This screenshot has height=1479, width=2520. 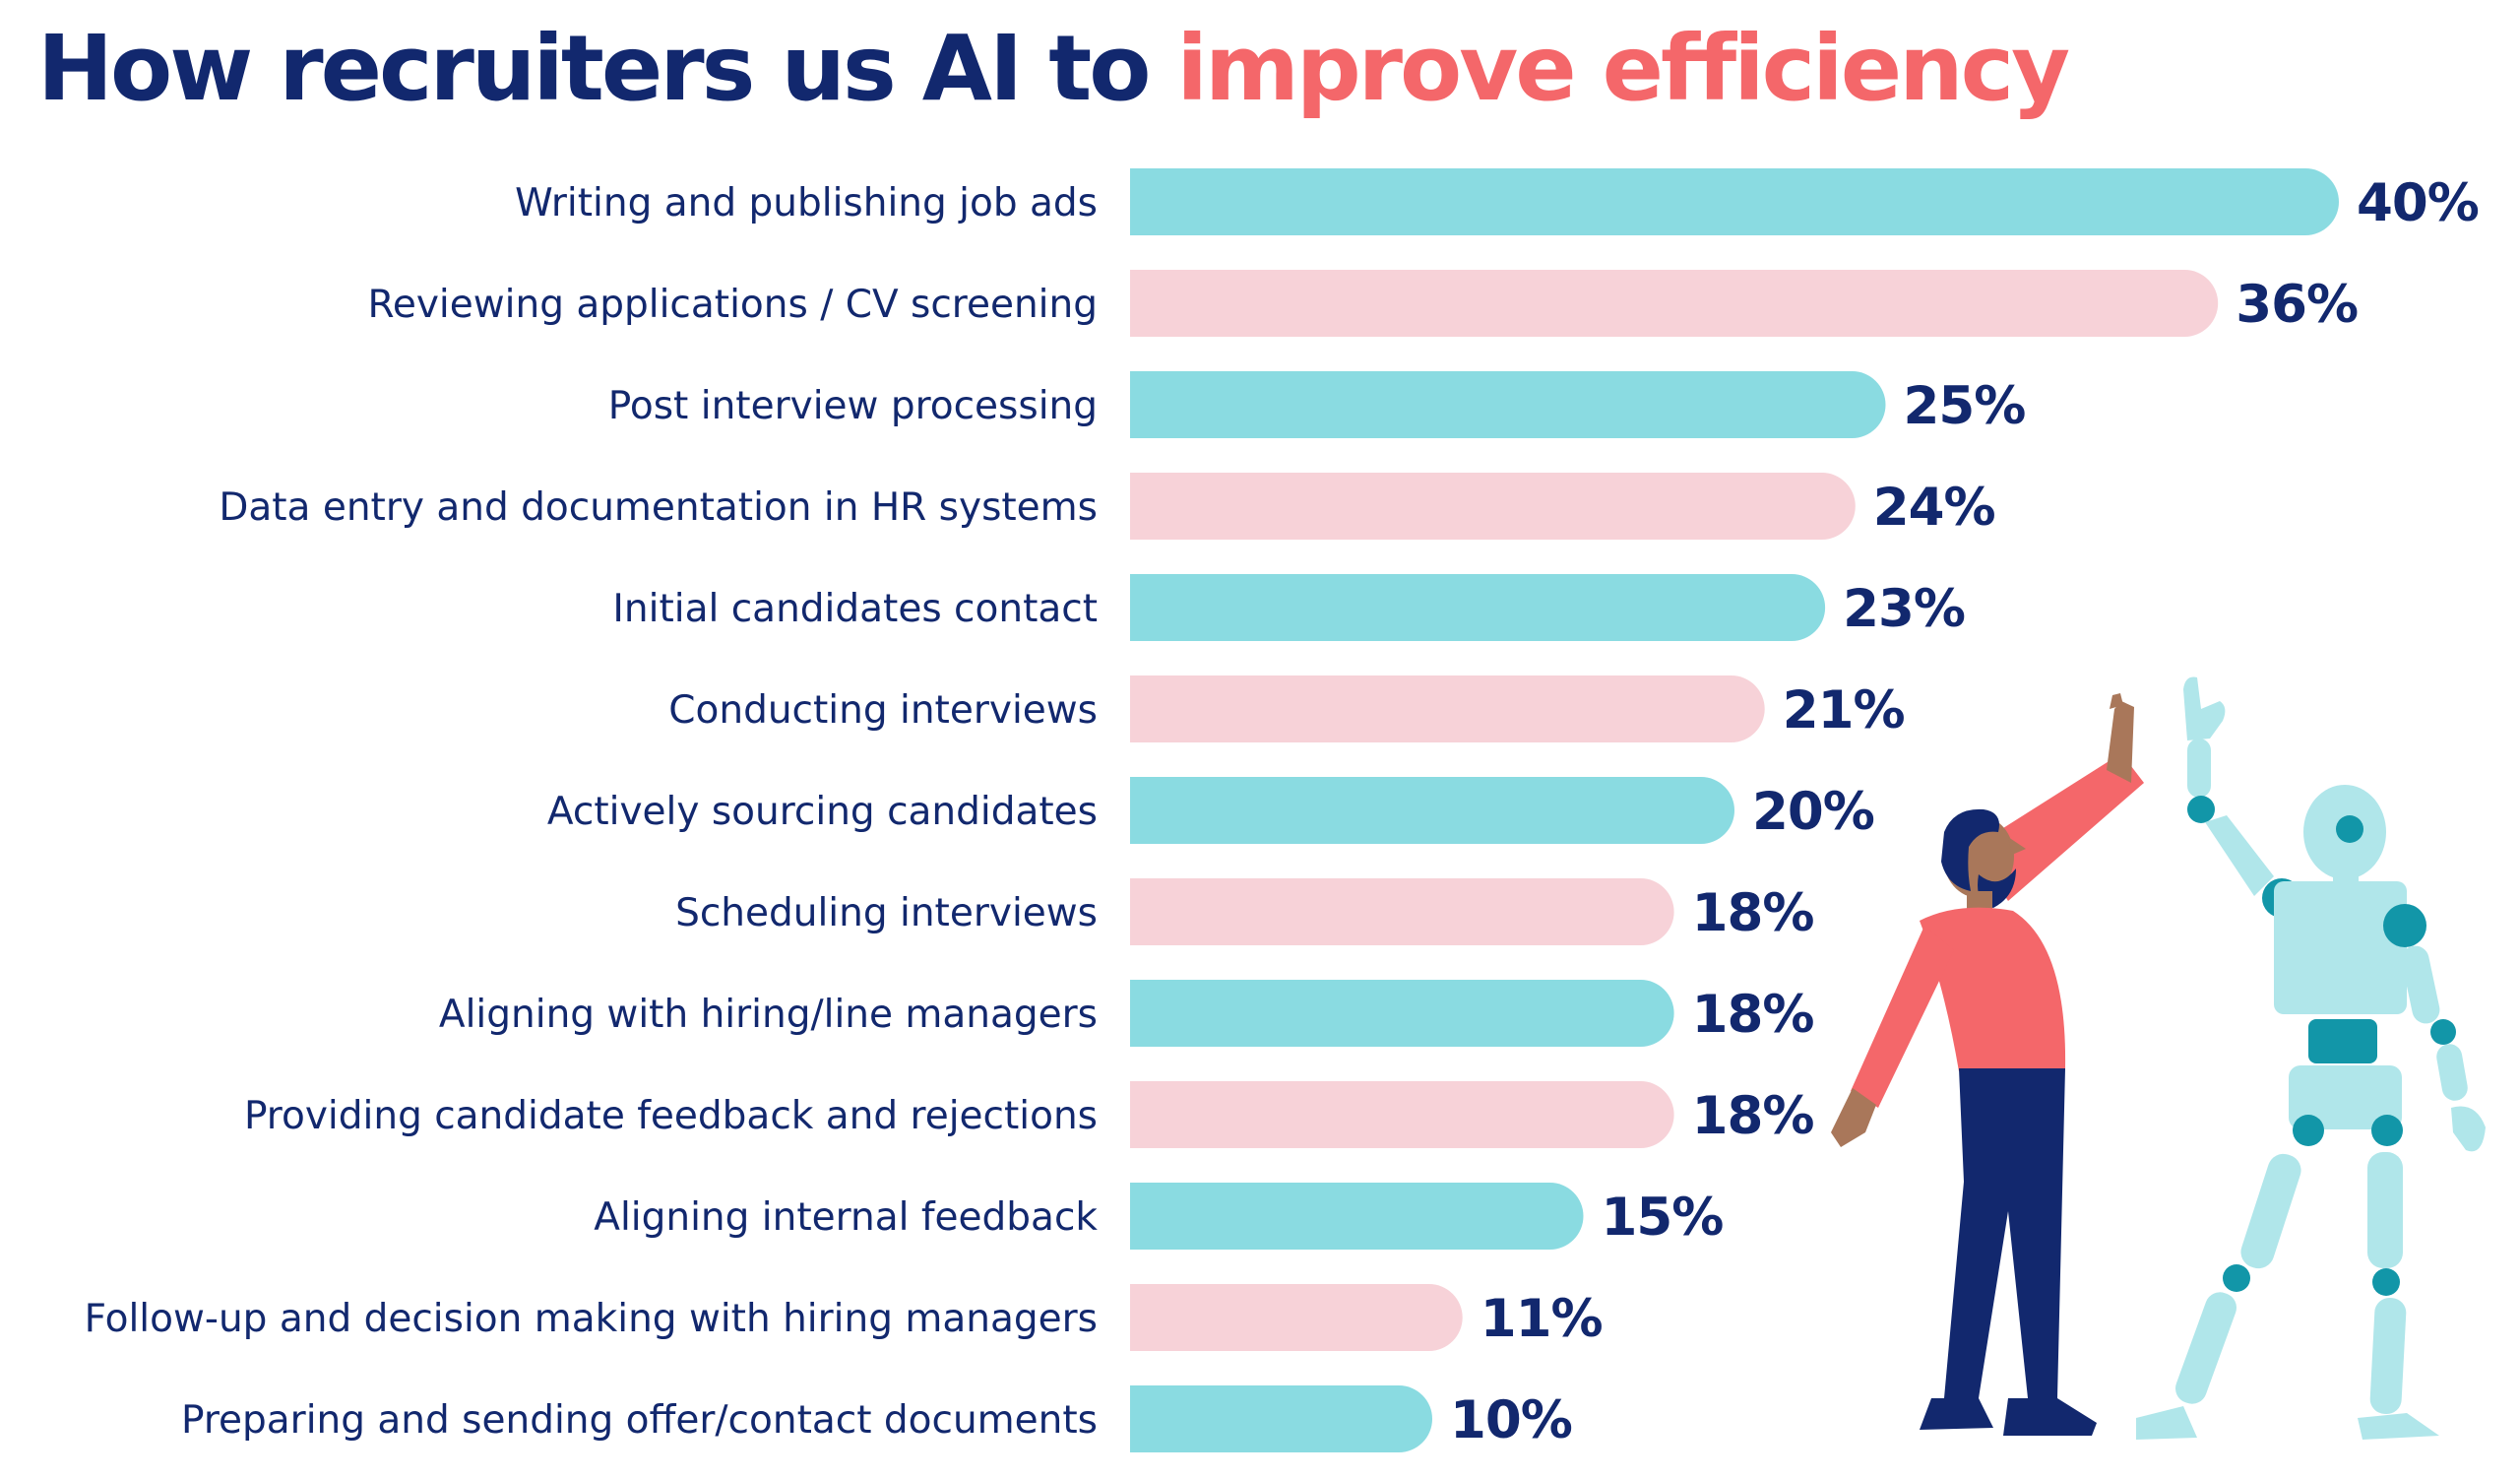 What do you see at coordinates (1965, 406) in the screenshot?
I see `value-label: 25%` at bounding box center [1965, 406].